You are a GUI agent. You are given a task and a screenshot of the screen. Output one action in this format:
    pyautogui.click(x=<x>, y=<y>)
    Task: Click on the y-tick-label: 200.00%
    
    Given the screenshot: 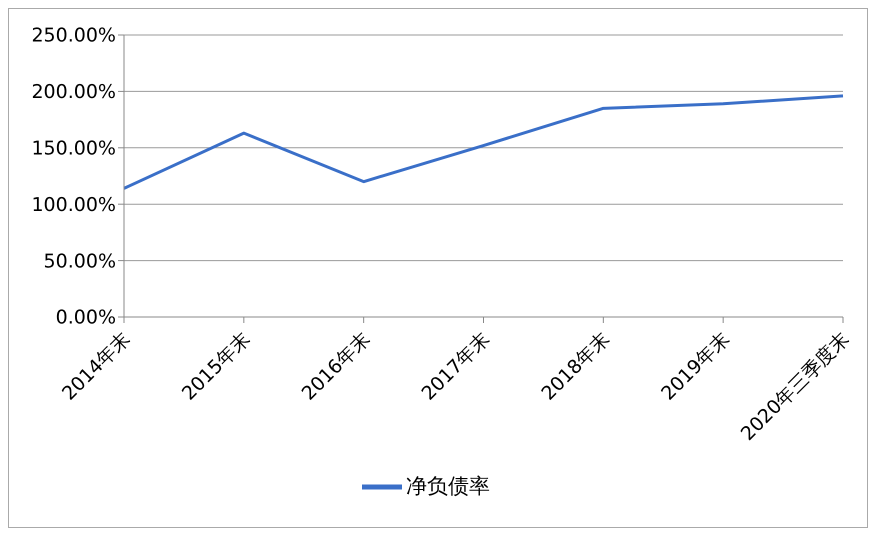 What is the action you would take?
    pyautogui.click(x=73, y=92)
    